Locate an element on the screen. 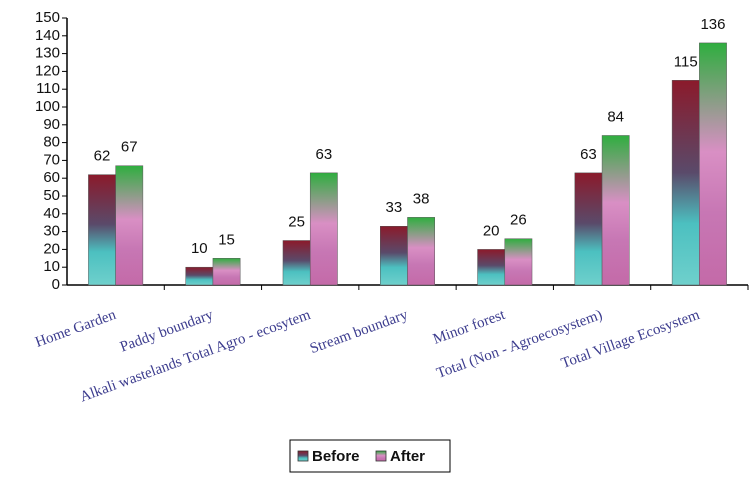 This screenshot has width=751, height=479. y-tick-label: 60 is located at coordinates (51, 177).